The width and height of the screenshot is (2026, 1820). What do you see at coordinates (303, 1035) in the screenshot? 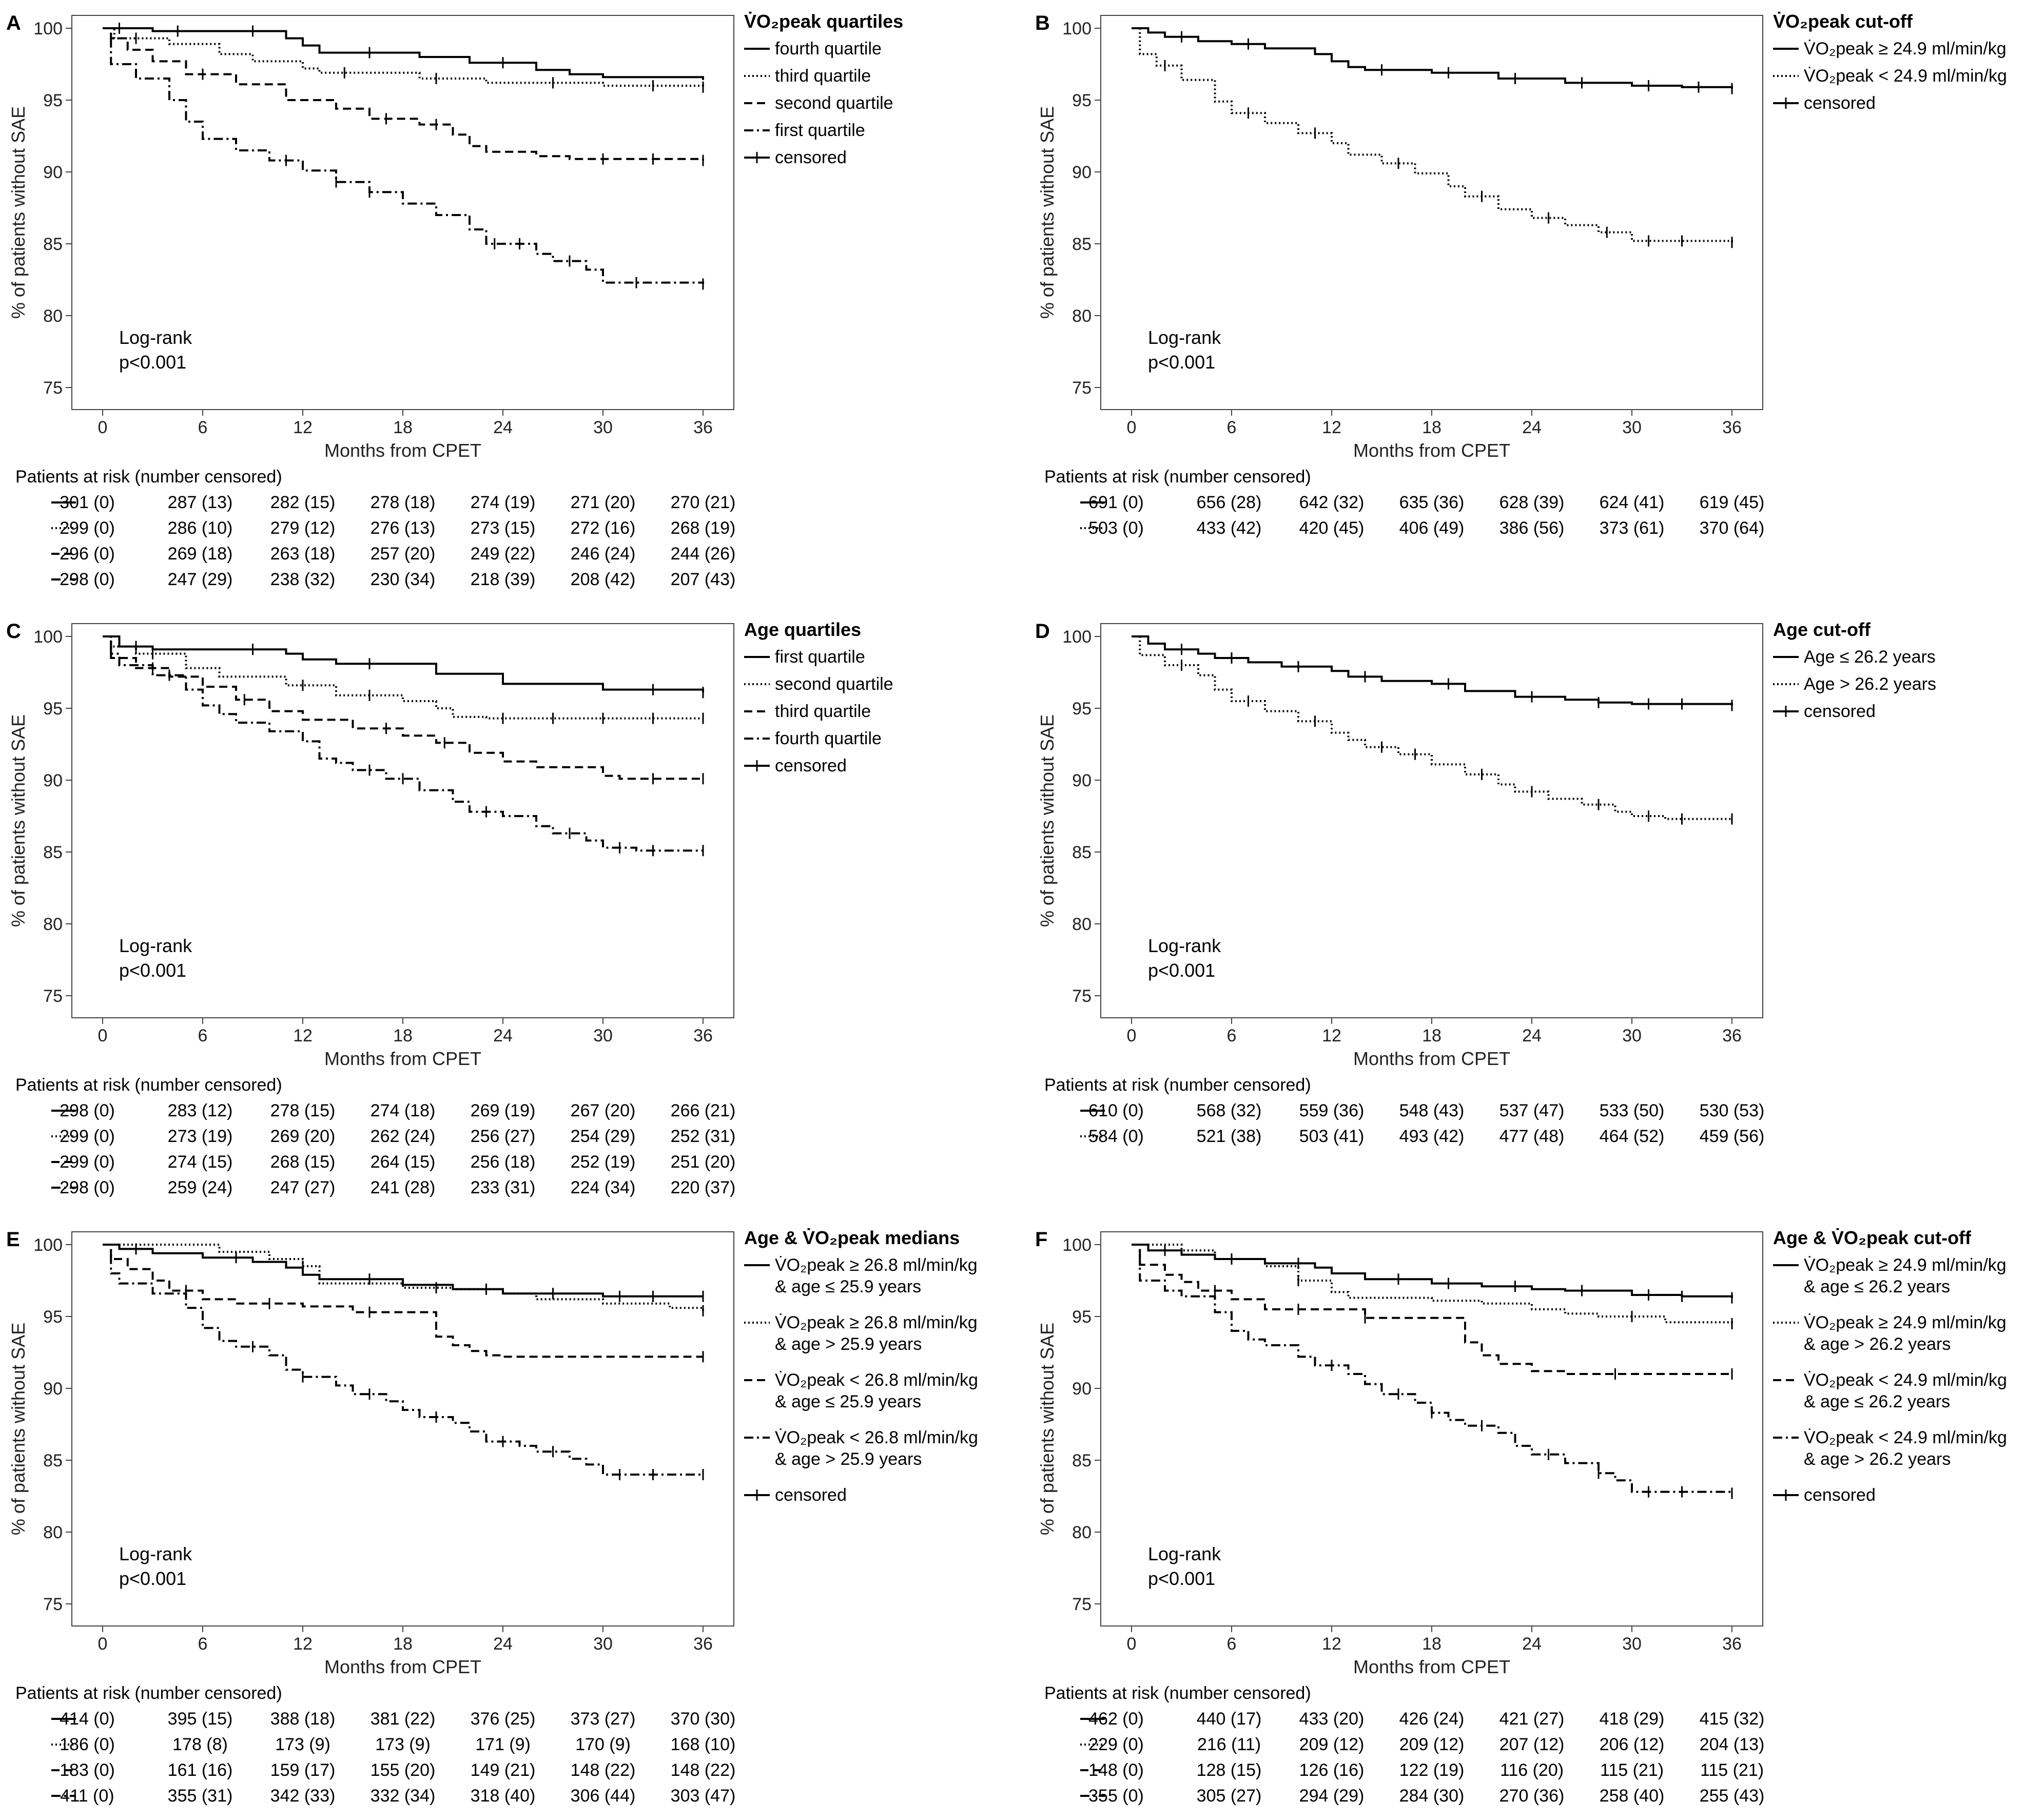
I see `x-tick-label: 12` at bounding box center [303, 1035].